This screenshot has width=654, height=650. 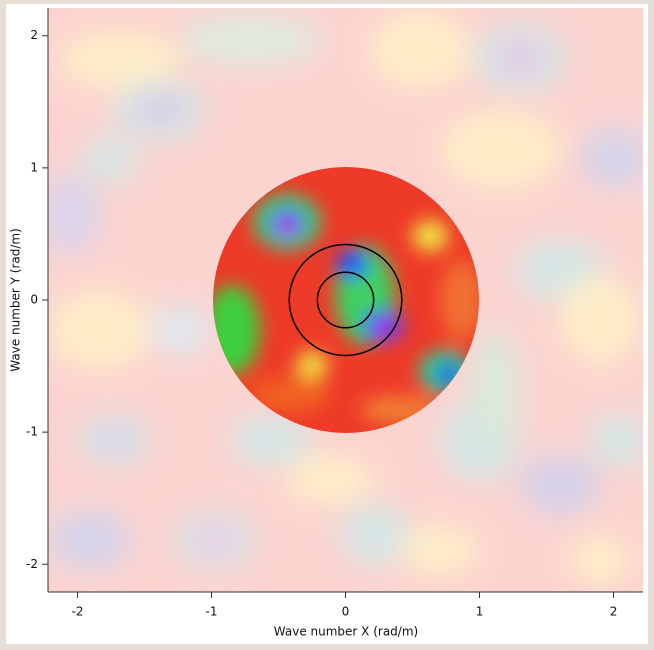 What do you see at coordinates (34, 300) in the screenshot?
I see `y-tick-label: 0` at bounding box center [34, 300].